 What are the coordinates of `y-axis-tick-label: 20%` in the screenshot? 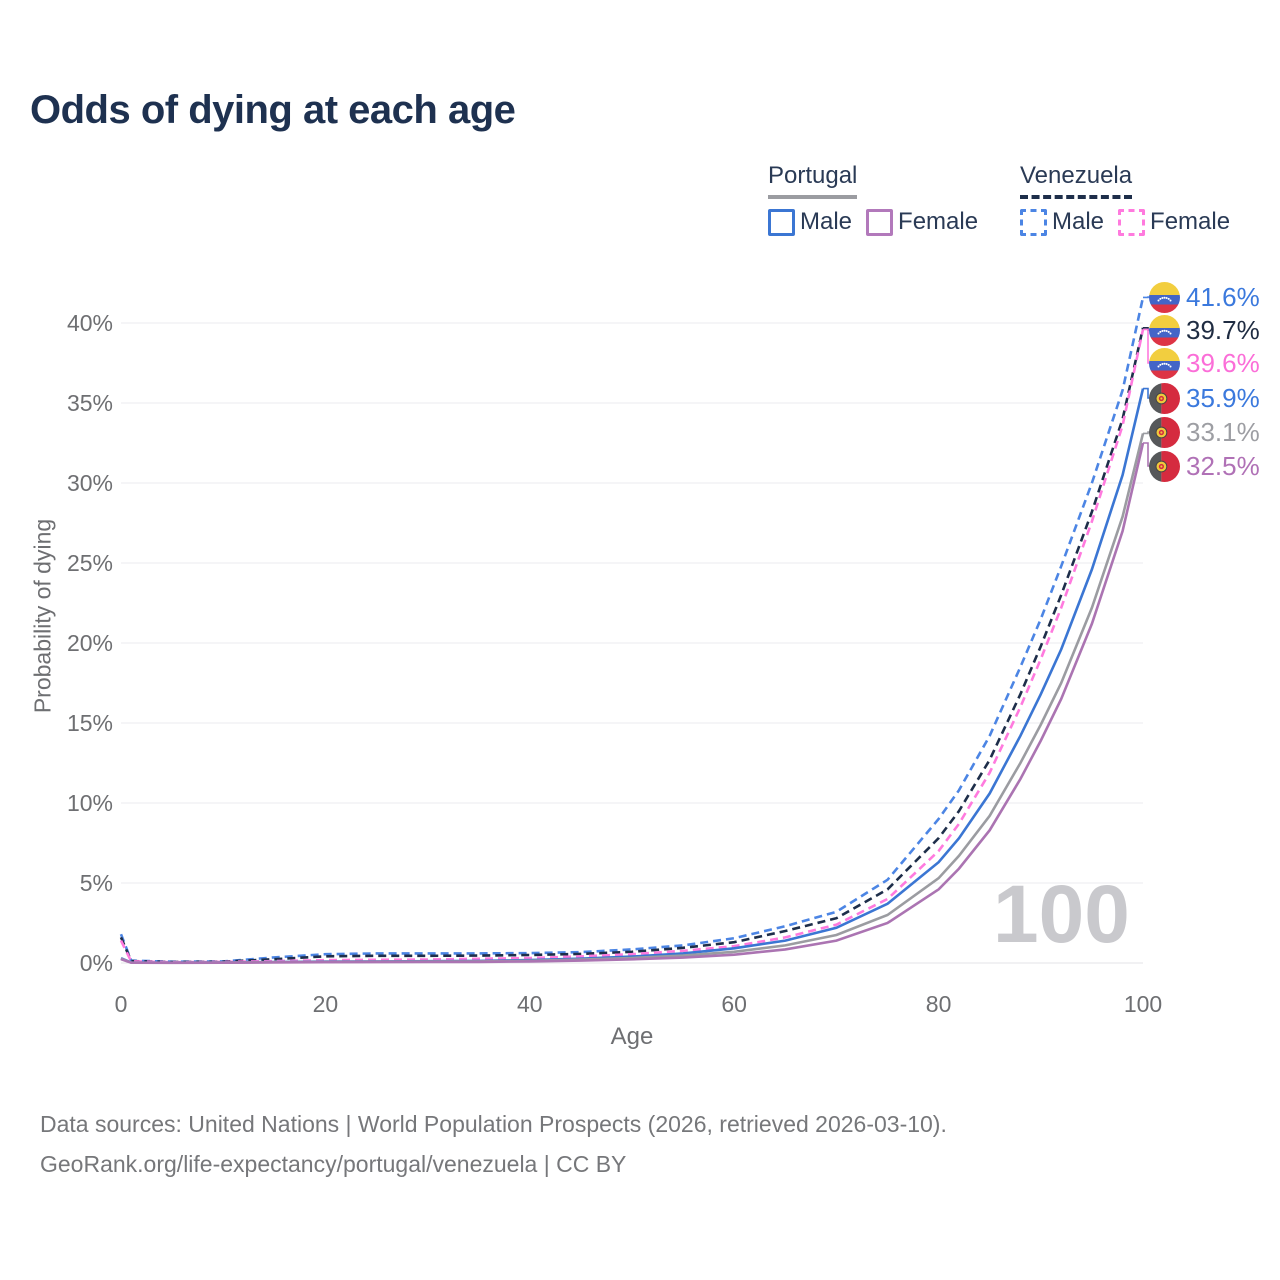 It's located at (89, 643).